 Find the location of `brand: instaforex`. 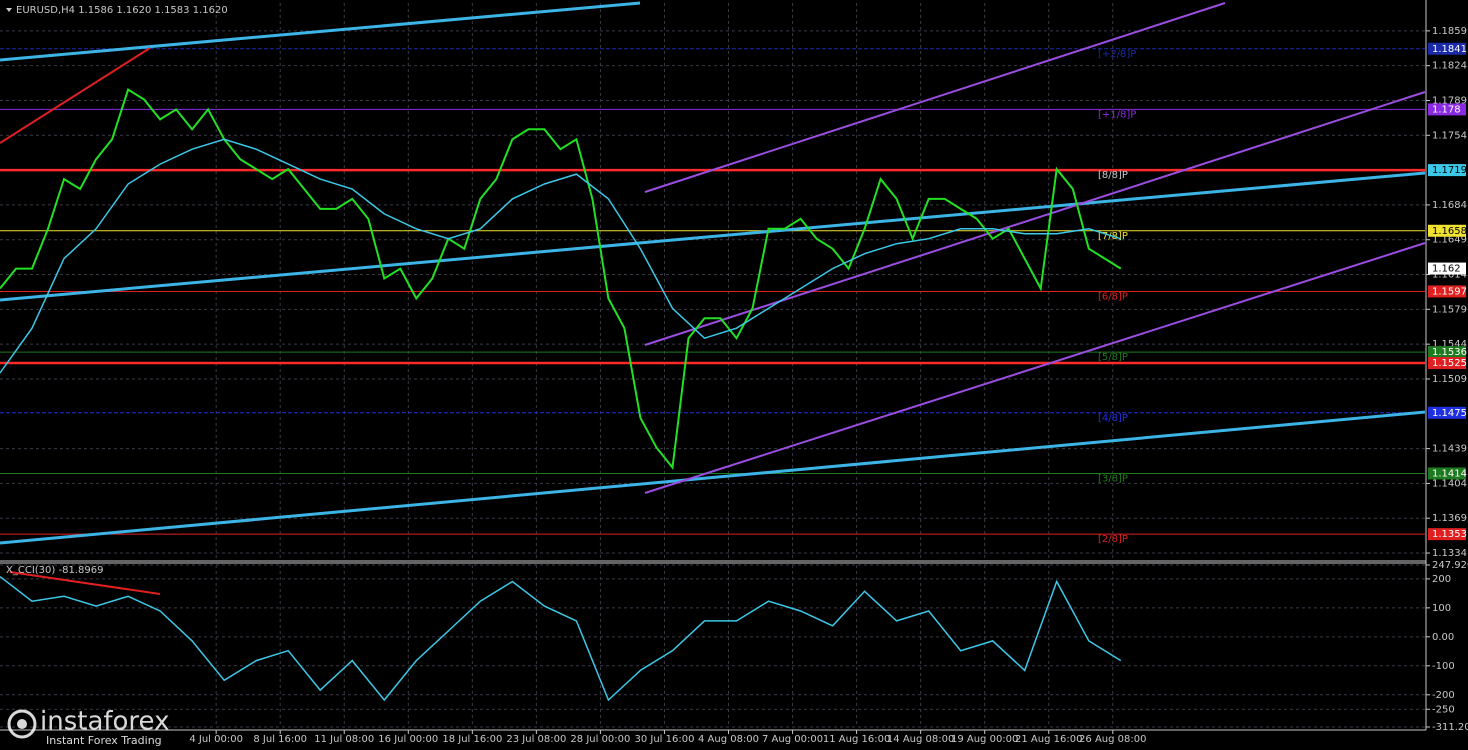

brand: instaforex is located at coordinates (104, 722).